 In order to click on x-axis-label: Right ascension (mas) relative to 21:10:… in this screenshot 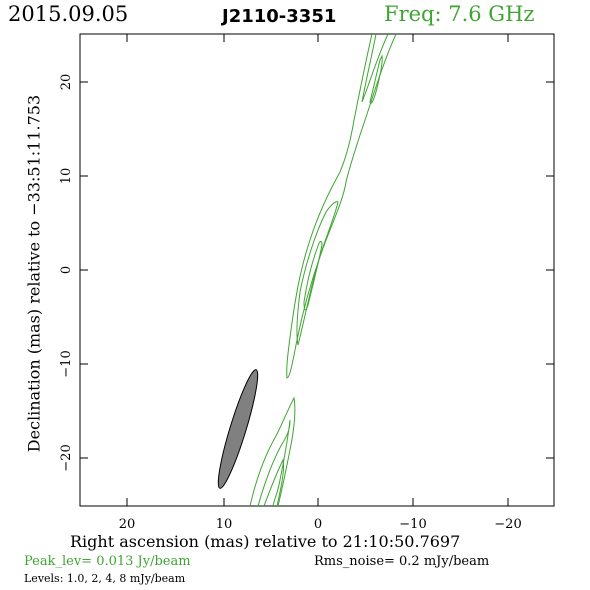, I will do `click(265, 541)`.